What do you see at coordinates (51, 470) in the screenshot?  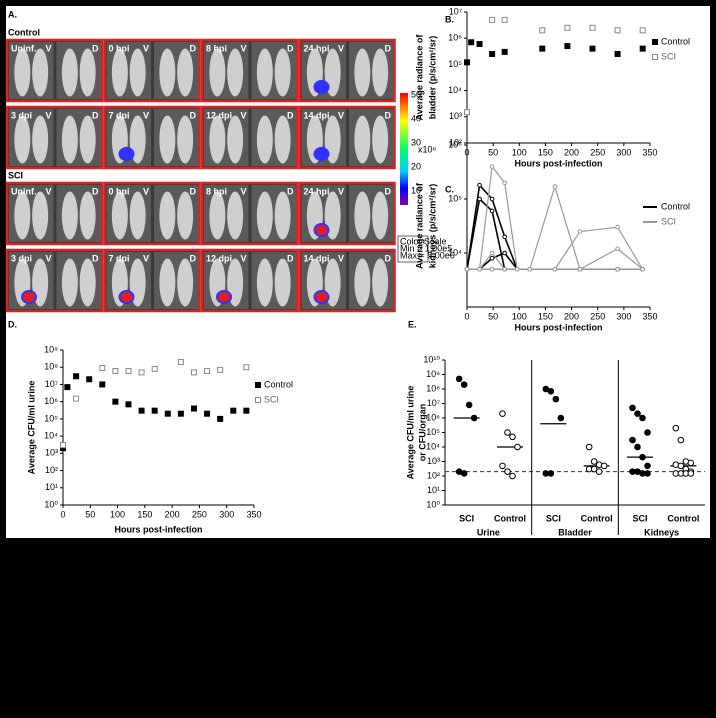 I see `y-tick-label: 10²` at bounding box center [51, 470].